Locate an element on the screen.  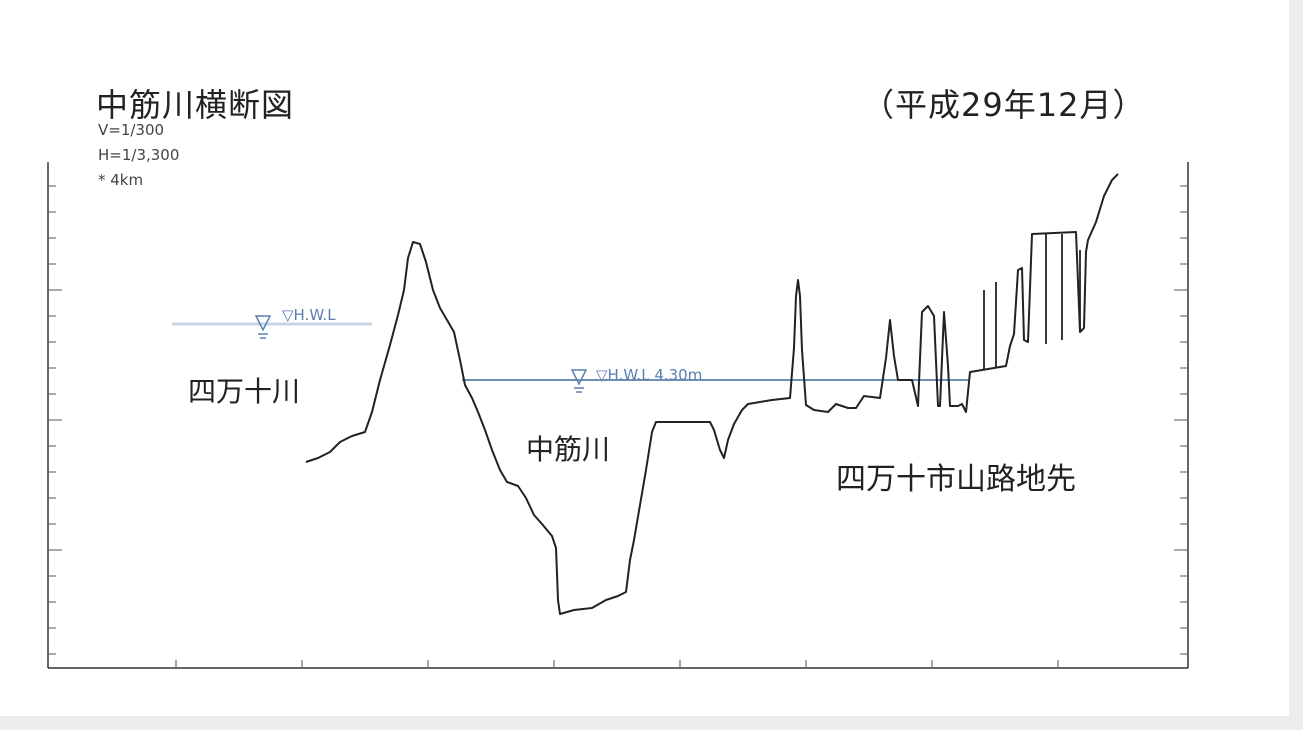
horizontal-scale: H=1/3,300 is located at coordinates (139, 155).